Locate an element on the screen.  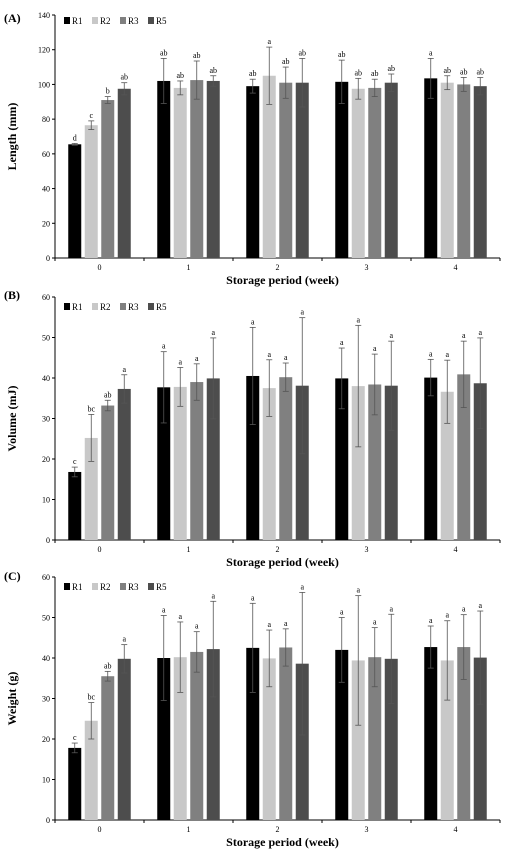
x-tick-label: 0 is located at coordinates (100, 549).